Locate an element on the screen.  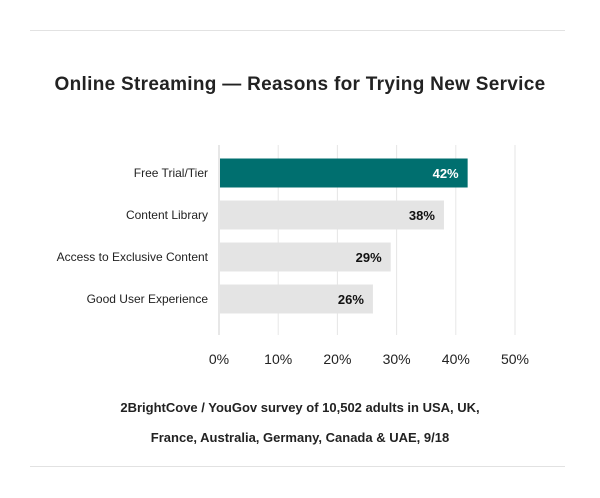
x-tick-label-5: 50% is located at coordinates (515, 359).